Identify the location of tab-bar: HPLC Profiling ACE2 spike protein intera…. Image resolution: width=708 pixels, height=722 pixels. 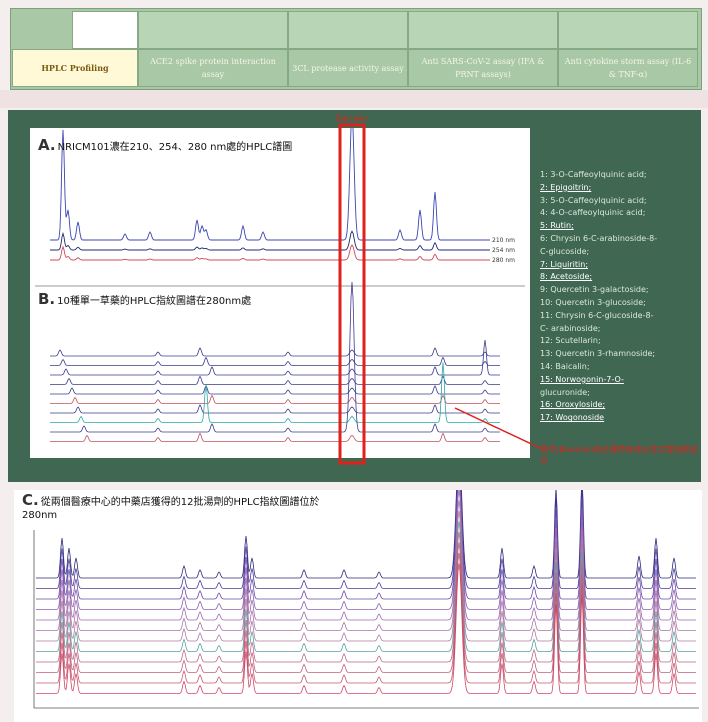
(356, 49).